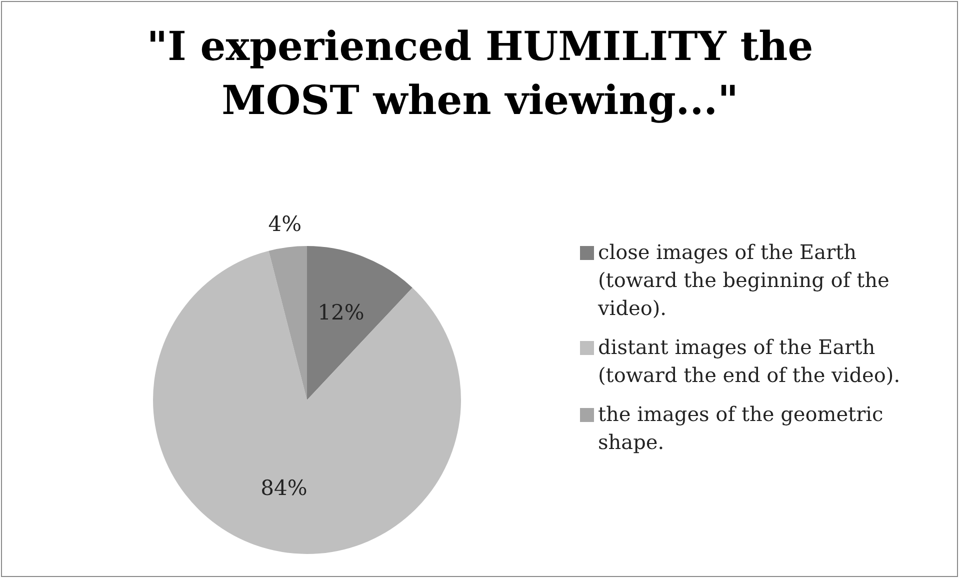 This screenshot has height=580, width=961. I want to click on legend-label: the images of the geometric shape., so click(741, 428).